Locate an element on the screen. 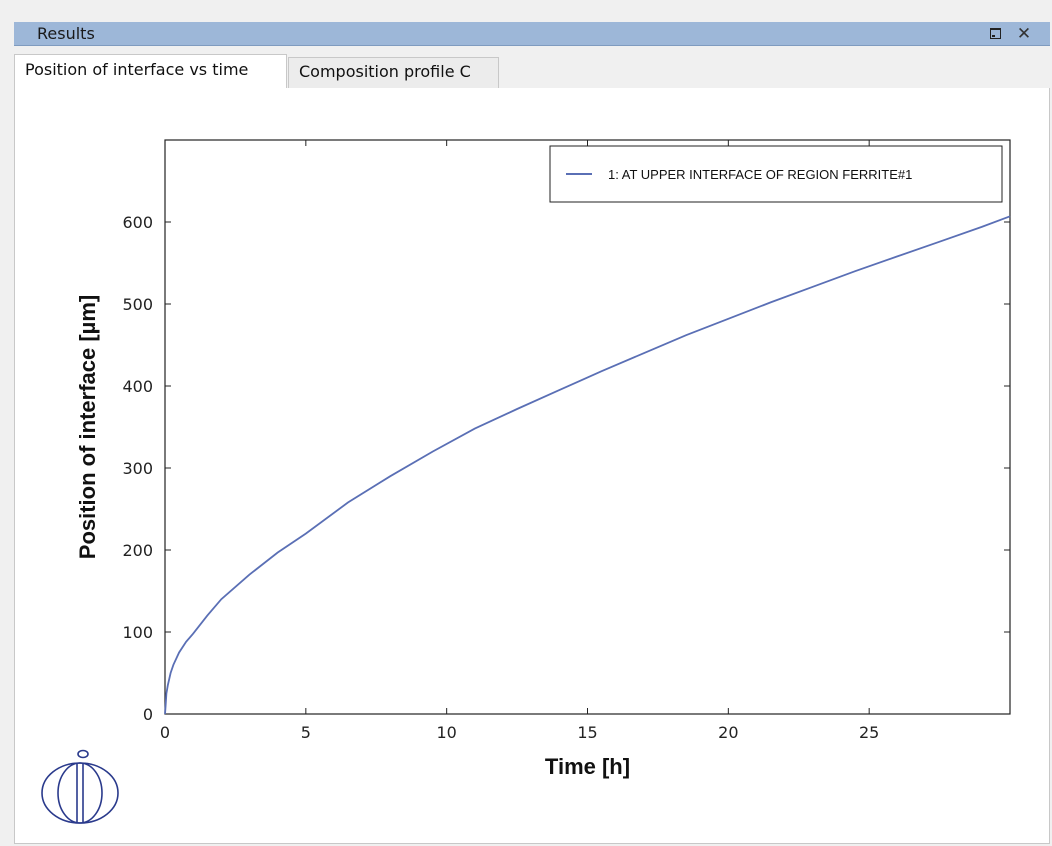  legend-box is located at coordinates (776, 174).